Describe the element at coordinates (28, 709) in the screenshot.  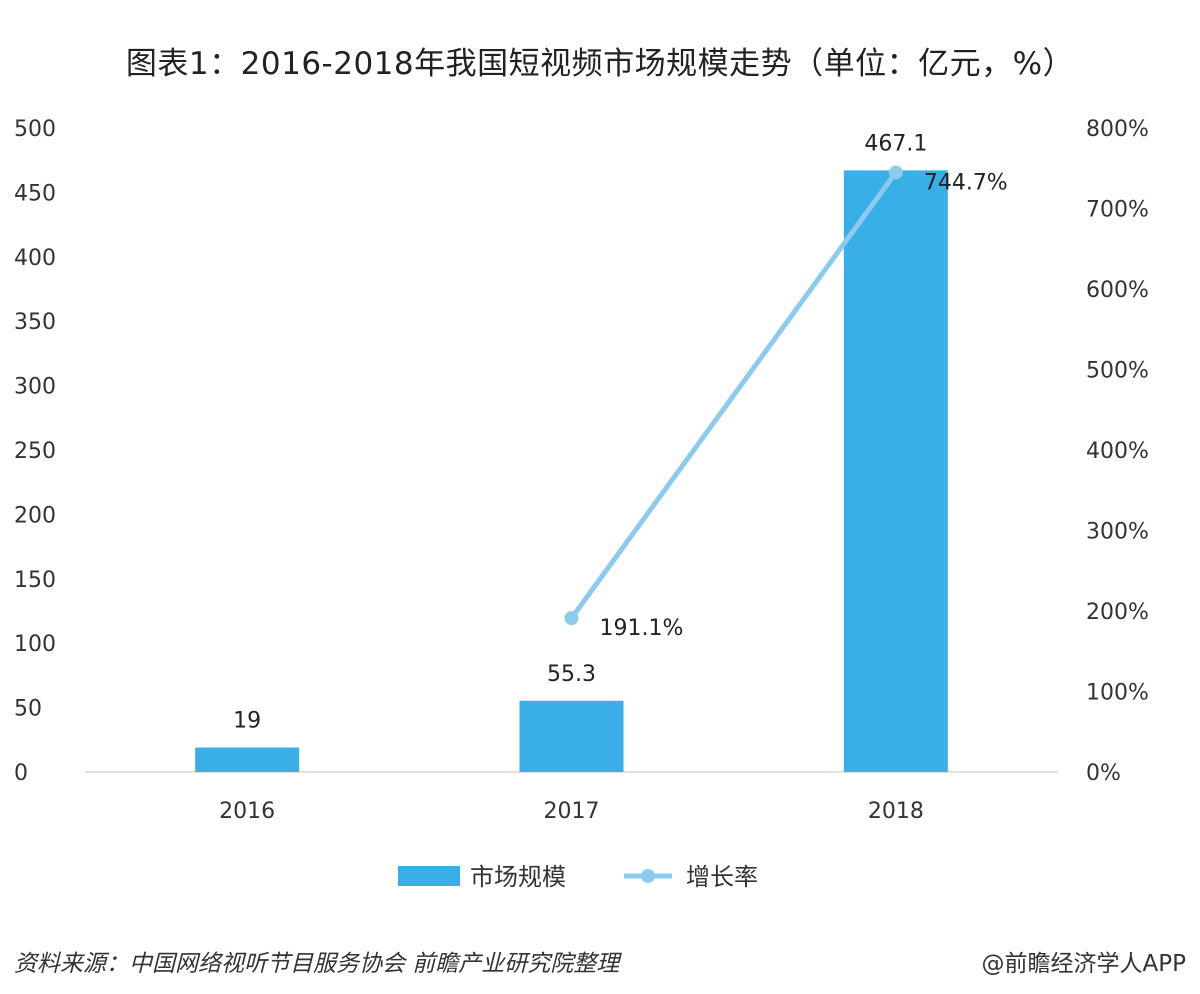
I see `y-left-tick-label: 50` at that location.